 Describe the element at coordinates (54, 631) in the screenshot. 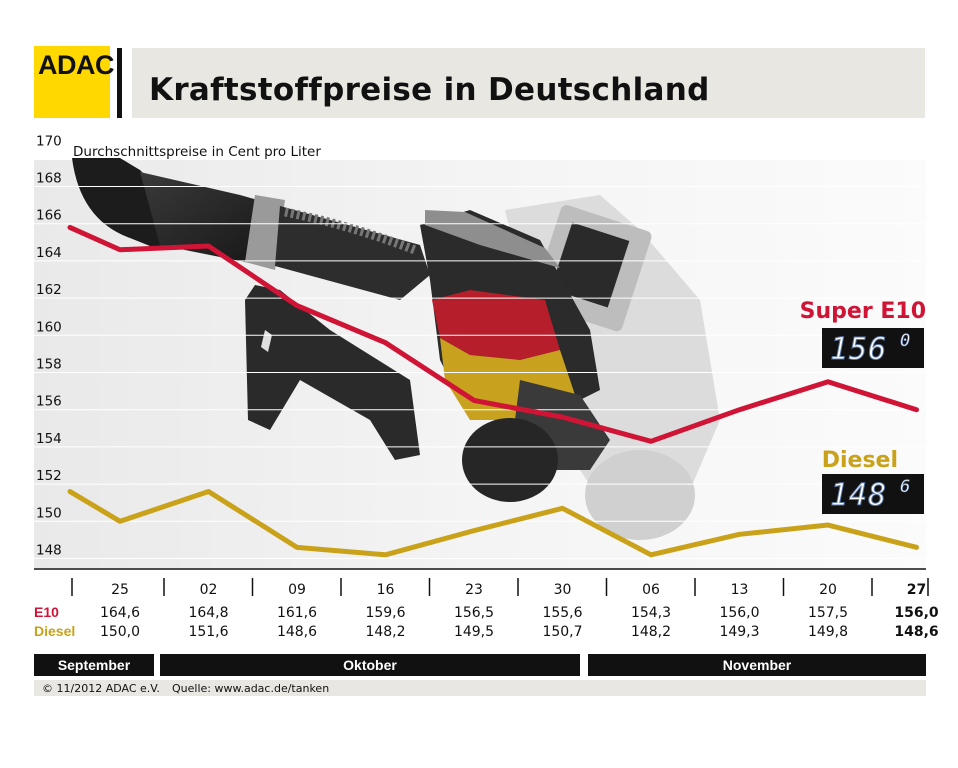

I see `row-label-diesel: Diesel` at that location.